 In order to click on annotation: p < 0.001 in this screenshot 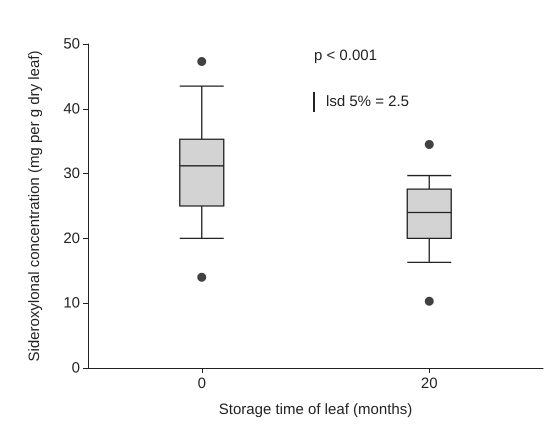, I will do `click(345, 55)`.